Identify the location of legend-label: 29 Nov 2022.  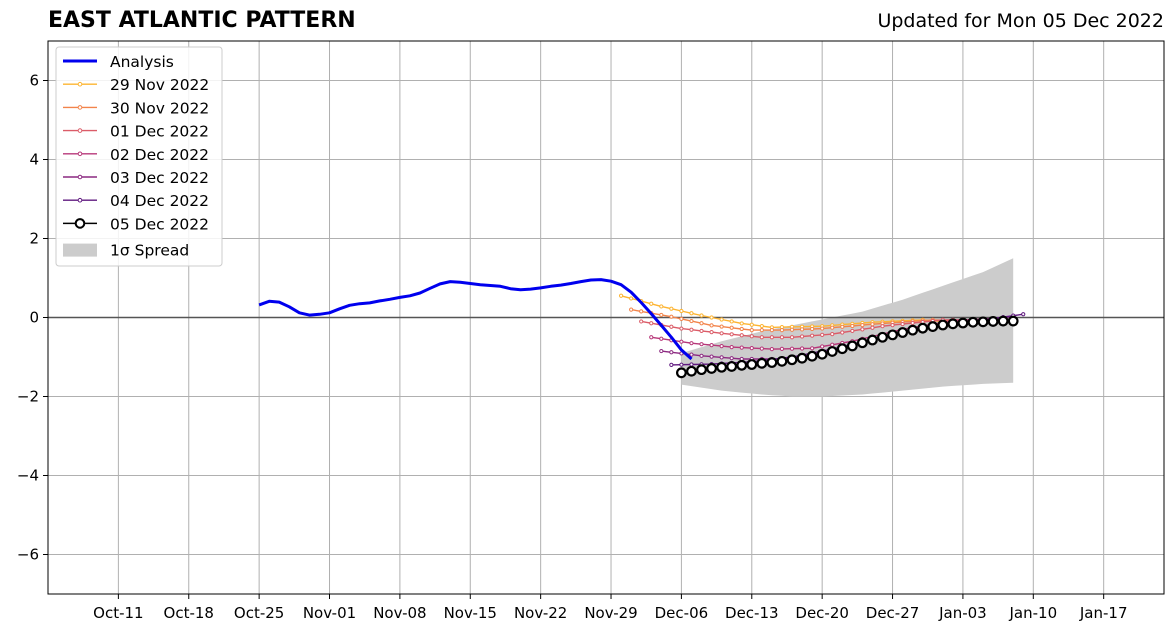
(159, 85).